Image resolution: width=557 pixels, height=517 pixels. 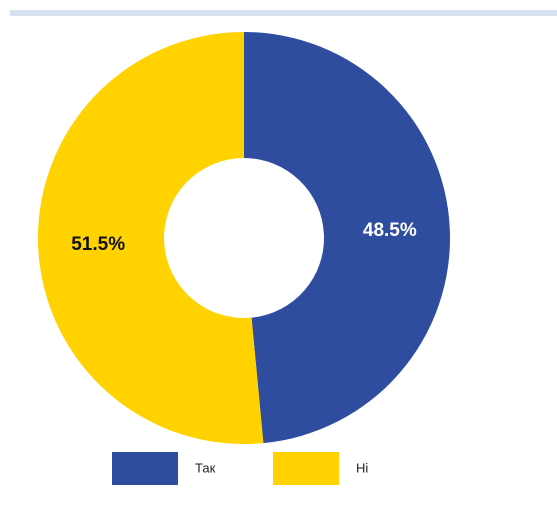 I want to click on data-label: 51.5%, so click(x=98, y=244).